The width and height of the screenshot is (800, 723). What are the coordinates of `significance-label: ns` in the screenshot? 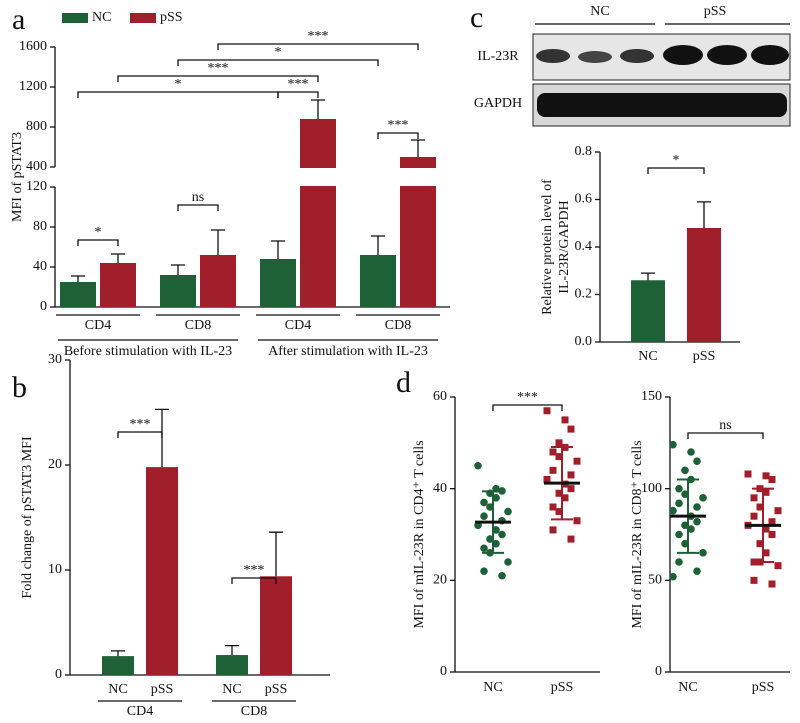 It's located at (725, 425).